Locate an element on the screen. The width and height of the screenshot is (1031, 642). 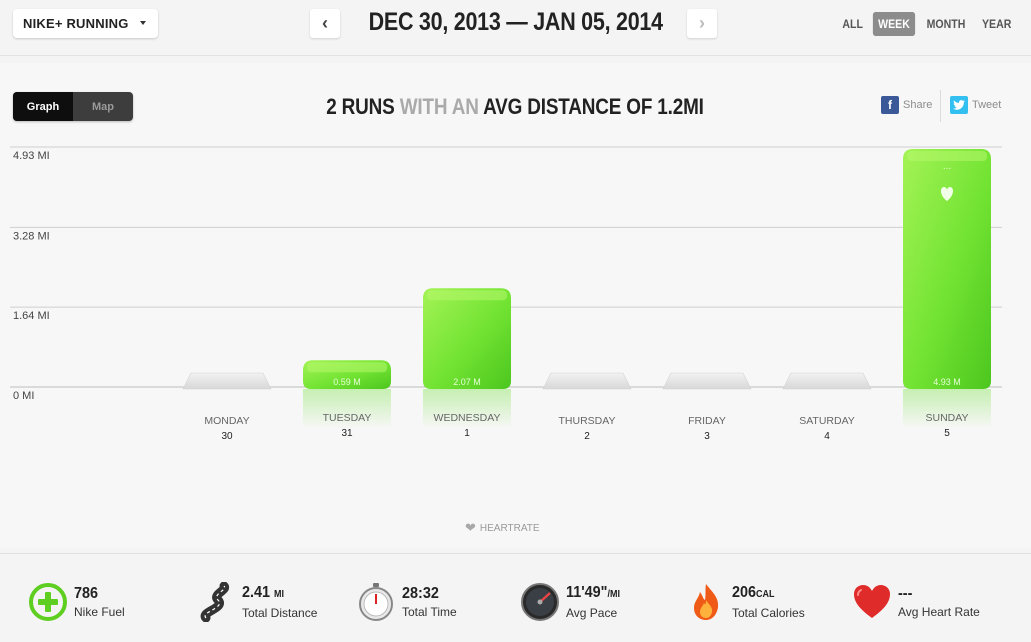
day-label: SATURDAY is located at coordinates (827, 421).